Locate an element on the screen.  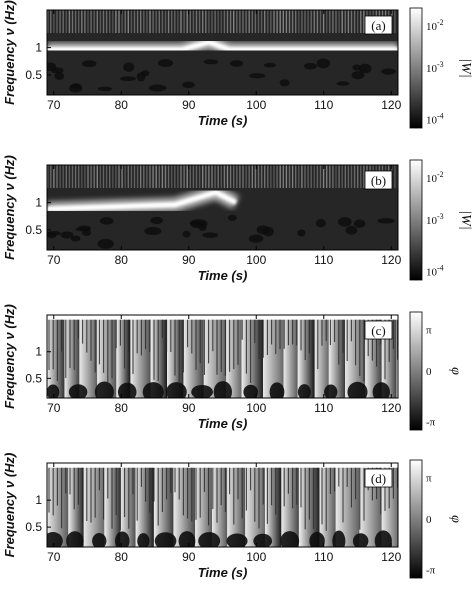
x-tick-label: 90 is located at coordinates (189, 408).